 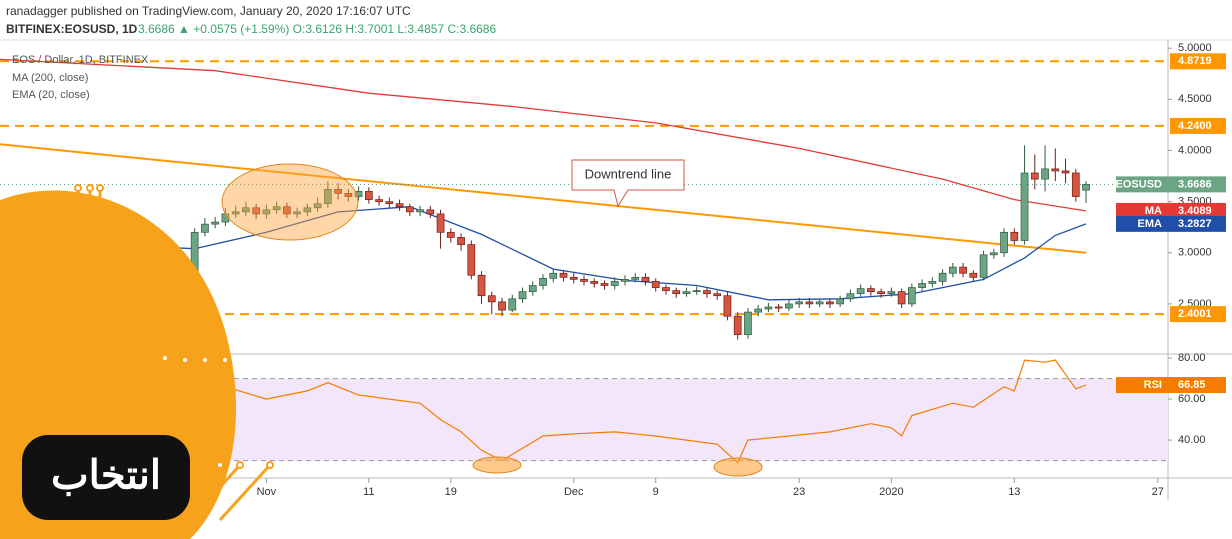 What do you see at coordinates (1192, 440) in the screenshot?
I see `y-tick-label: 40.00` at bounding box center [1192, 440].